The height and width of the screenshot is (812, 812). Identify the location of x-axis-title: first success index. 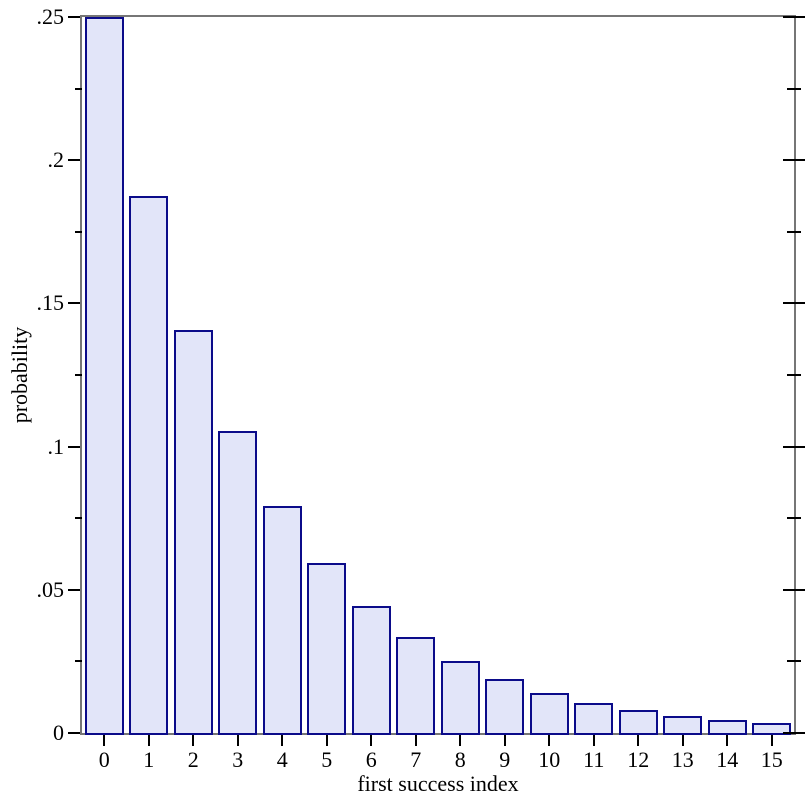
(438, 783).